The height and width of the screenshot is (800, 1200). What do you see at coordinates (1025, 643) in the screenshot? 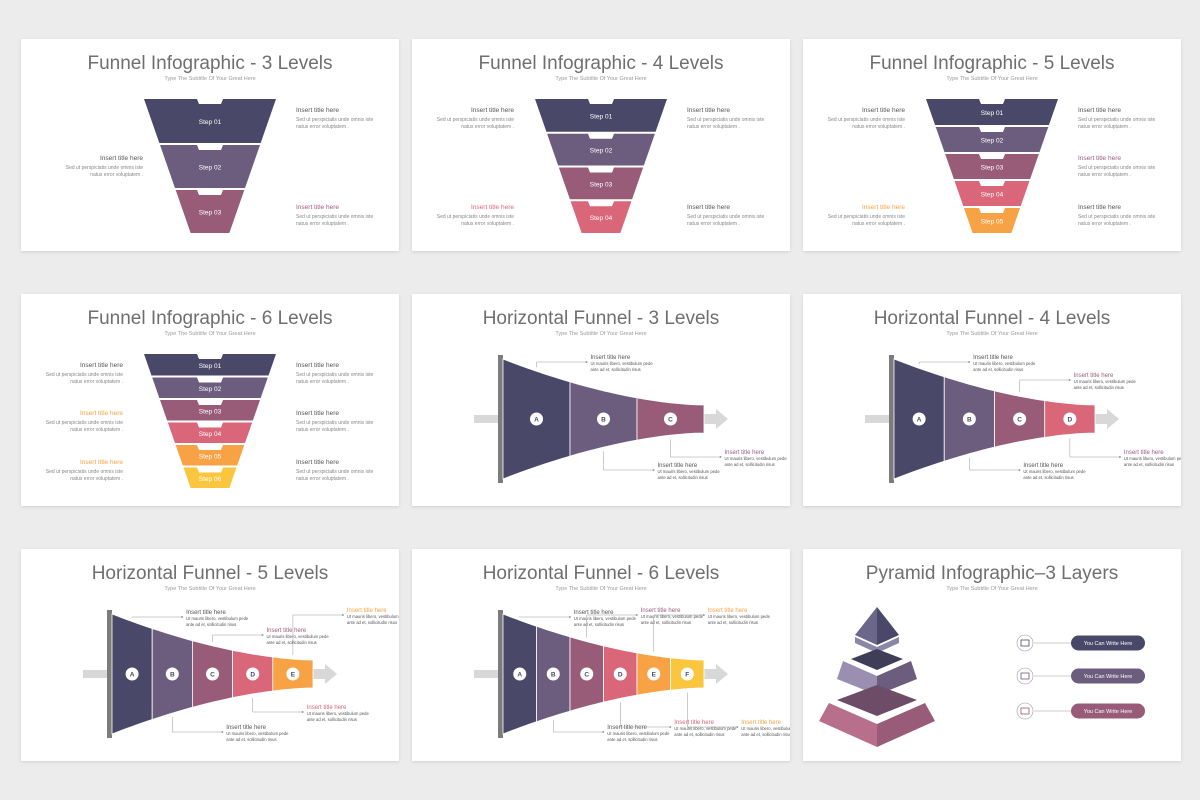
I see `icon-glyph` at bounding box center [1025, 643].